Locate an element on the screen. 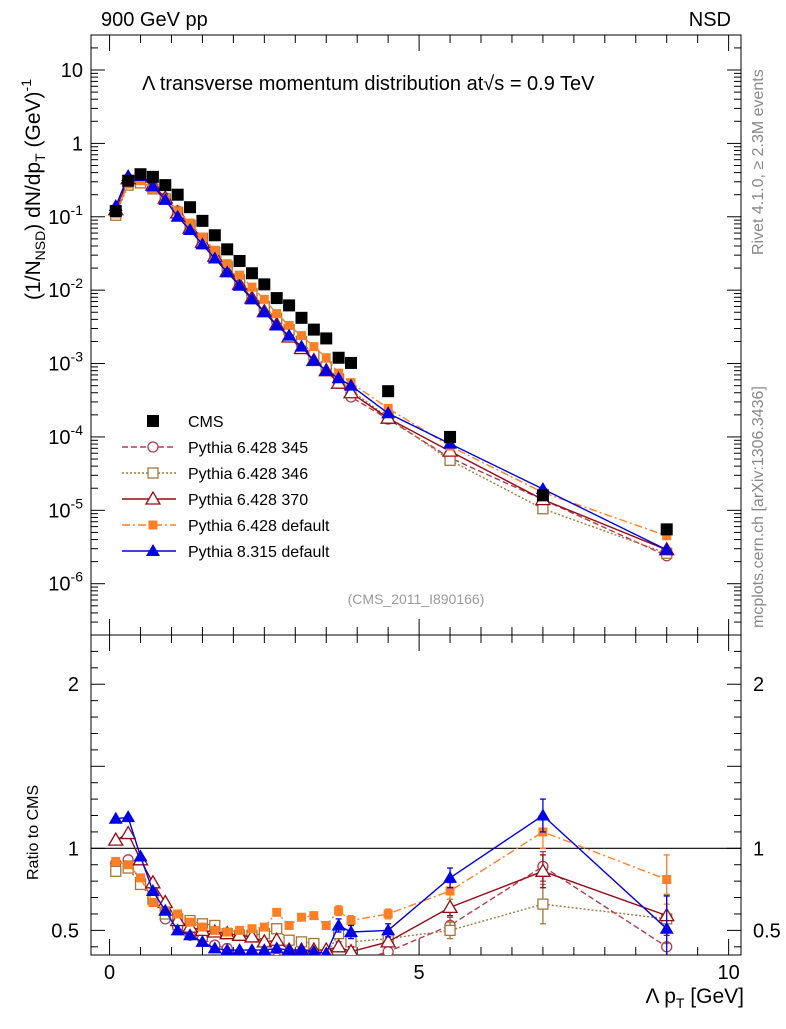 This screenshot has width=786, height=1029. main-y-tick-label: 10⁻⁴ is located at coordinates (65, 435).